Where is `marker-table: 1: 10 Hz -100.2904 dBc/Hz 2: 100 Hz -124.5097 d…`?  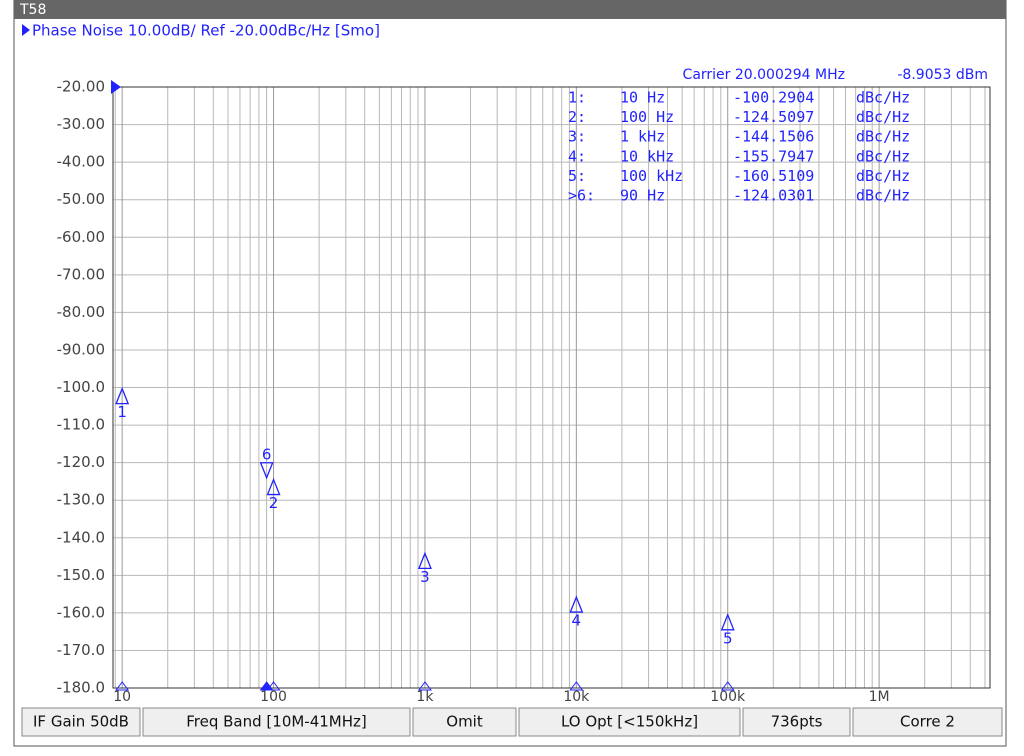 marker-table: 1: 10 Hz -100.2904 dBc/Hz 2: 100 Hz -124.5097 d… is located at coordinates (739, 147).